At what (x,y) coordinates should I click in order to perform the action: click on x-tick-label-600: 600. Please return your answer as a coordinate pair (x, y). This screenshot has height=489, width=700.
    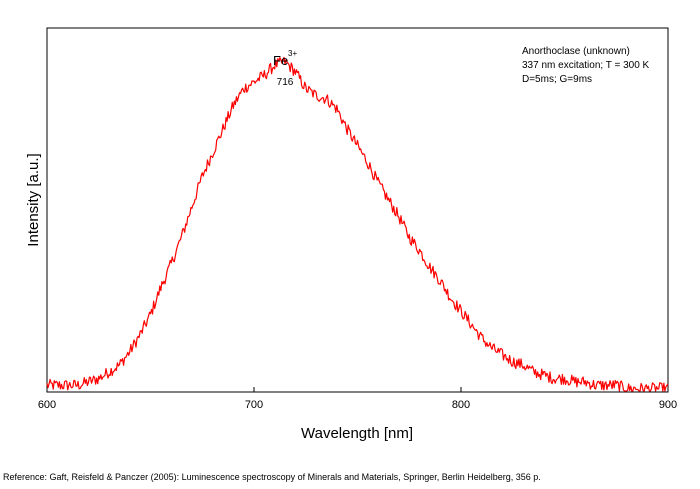
    Looking at the image, I should click on (47, 405).